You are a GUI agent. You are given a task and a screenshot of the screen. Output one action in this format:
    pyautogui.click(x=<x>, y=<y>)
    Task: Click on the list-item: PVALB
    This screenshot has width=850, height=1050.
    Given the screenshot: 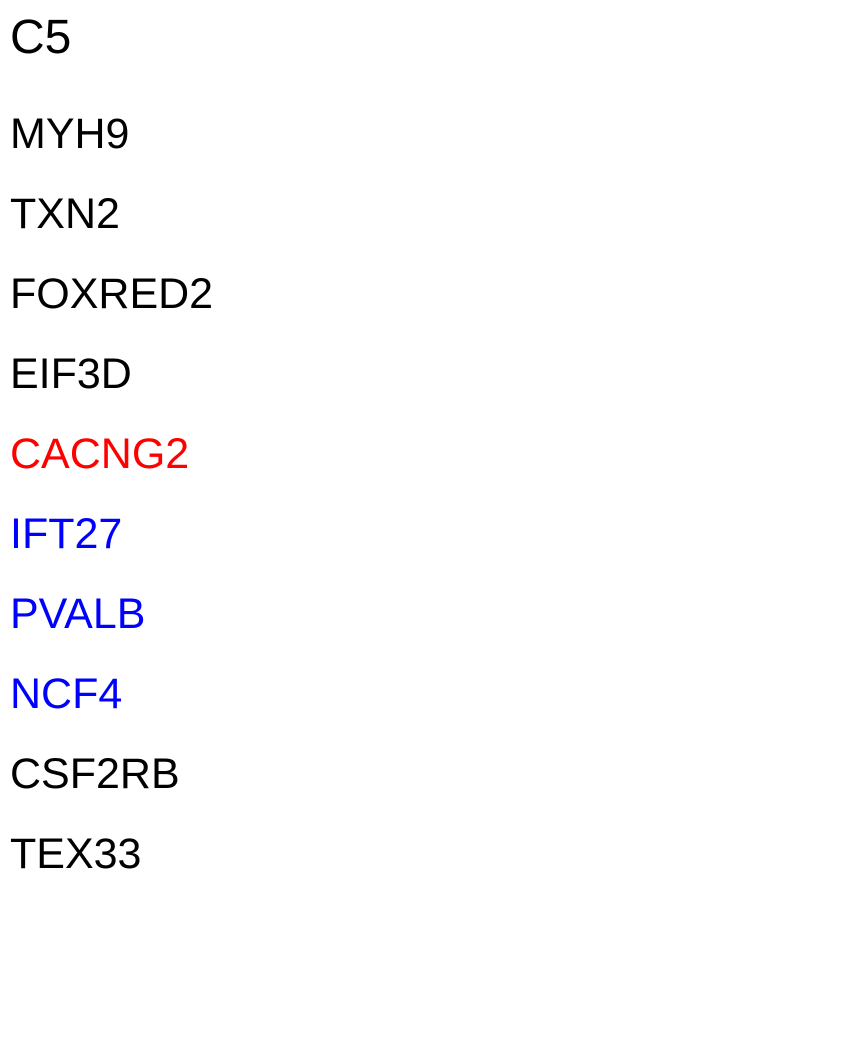 What is the action you would take?
    pyautogui.click(x=111, y=614)
    